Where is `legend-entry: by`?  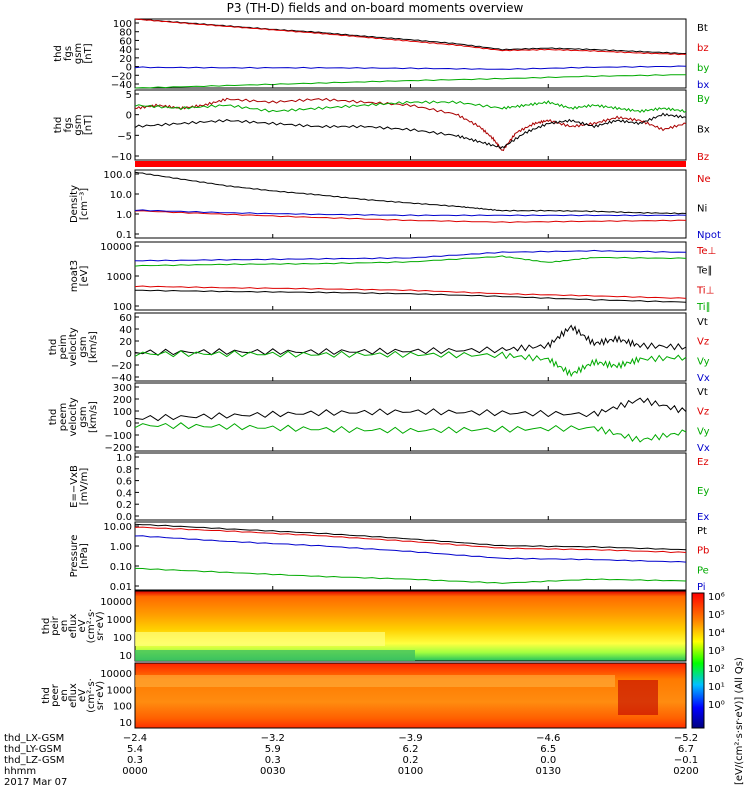
legend-entry: by is located at coordinates (703, 68).